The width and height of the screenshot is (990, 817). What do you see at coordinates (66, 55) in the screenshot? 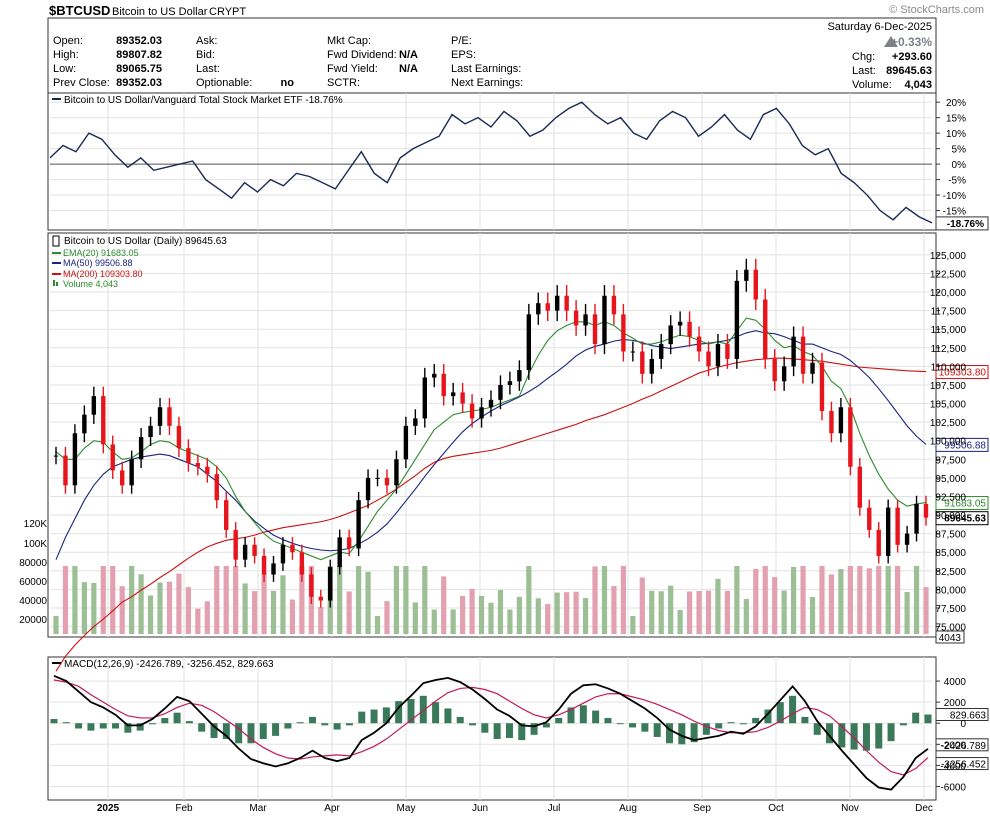
I see `quote-label: High:` at bounding box center [66, 55].